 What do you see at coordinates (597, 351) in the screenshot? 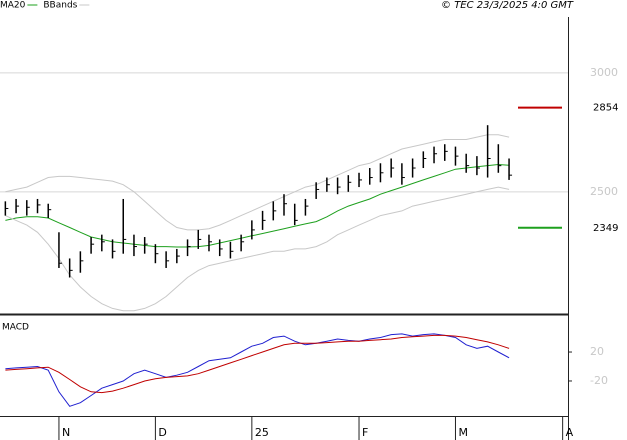
I see `y-tick-label: 20` at bounding box center [597, 351].